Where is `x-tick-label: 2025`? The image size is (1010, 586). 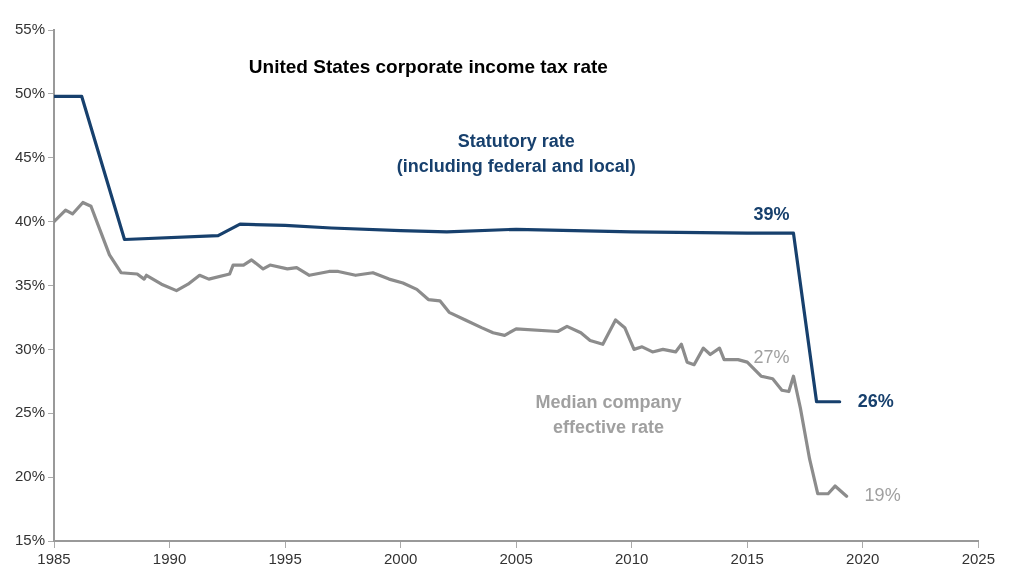 x-tick-label: 2025 is located at coordinates (978, 559).